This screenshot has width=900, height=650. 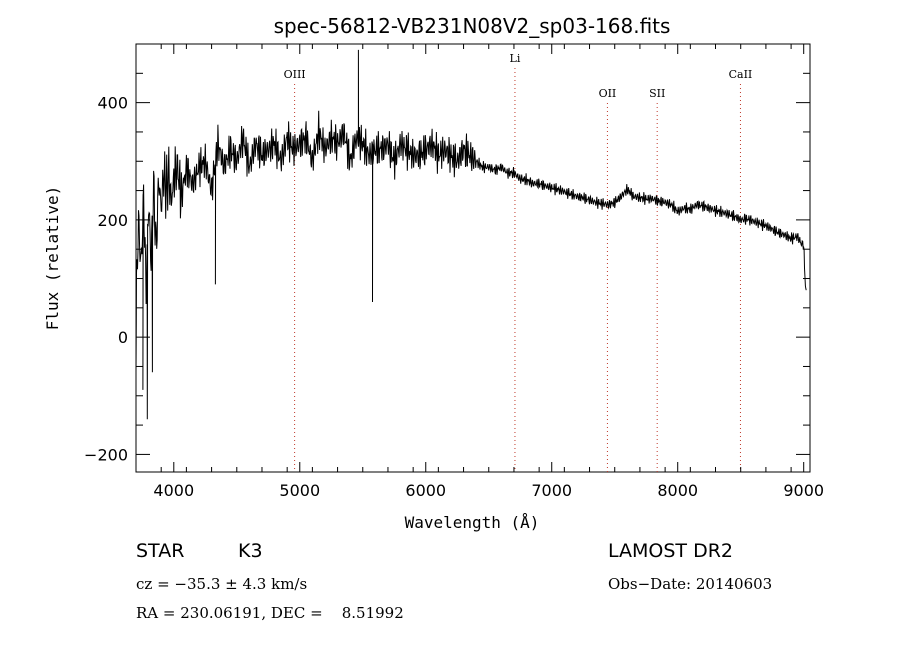 What do you see at coordinates (112, 103) in the screenshot?
I see `y-tick-label: 400` at bounding box center [112, 103].